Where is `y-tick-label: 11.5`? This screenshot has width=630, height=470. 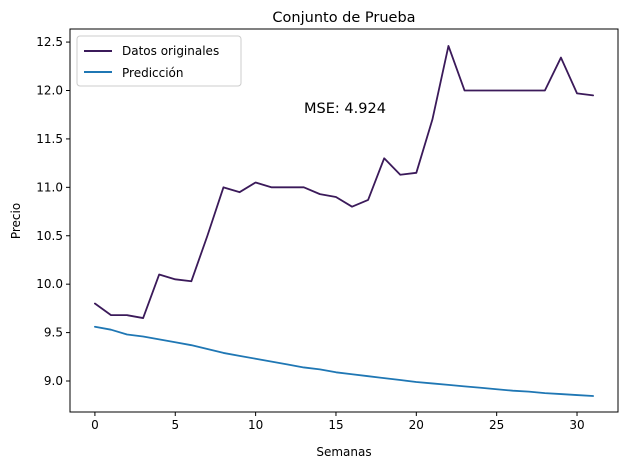 y-tick-label: 11.5 is located at coordinates (49, 139).